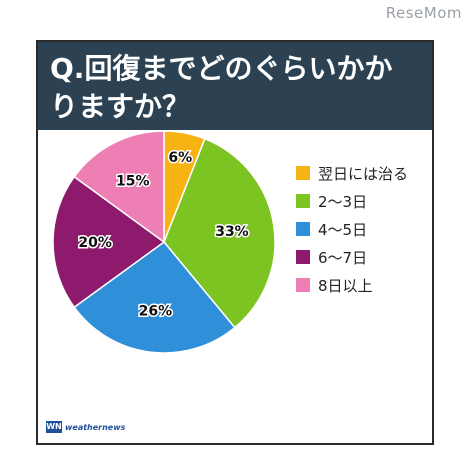 This screenshot has width=470, height=461. I want to click on weathernews-logo-mark: WN, so click(54, 427).